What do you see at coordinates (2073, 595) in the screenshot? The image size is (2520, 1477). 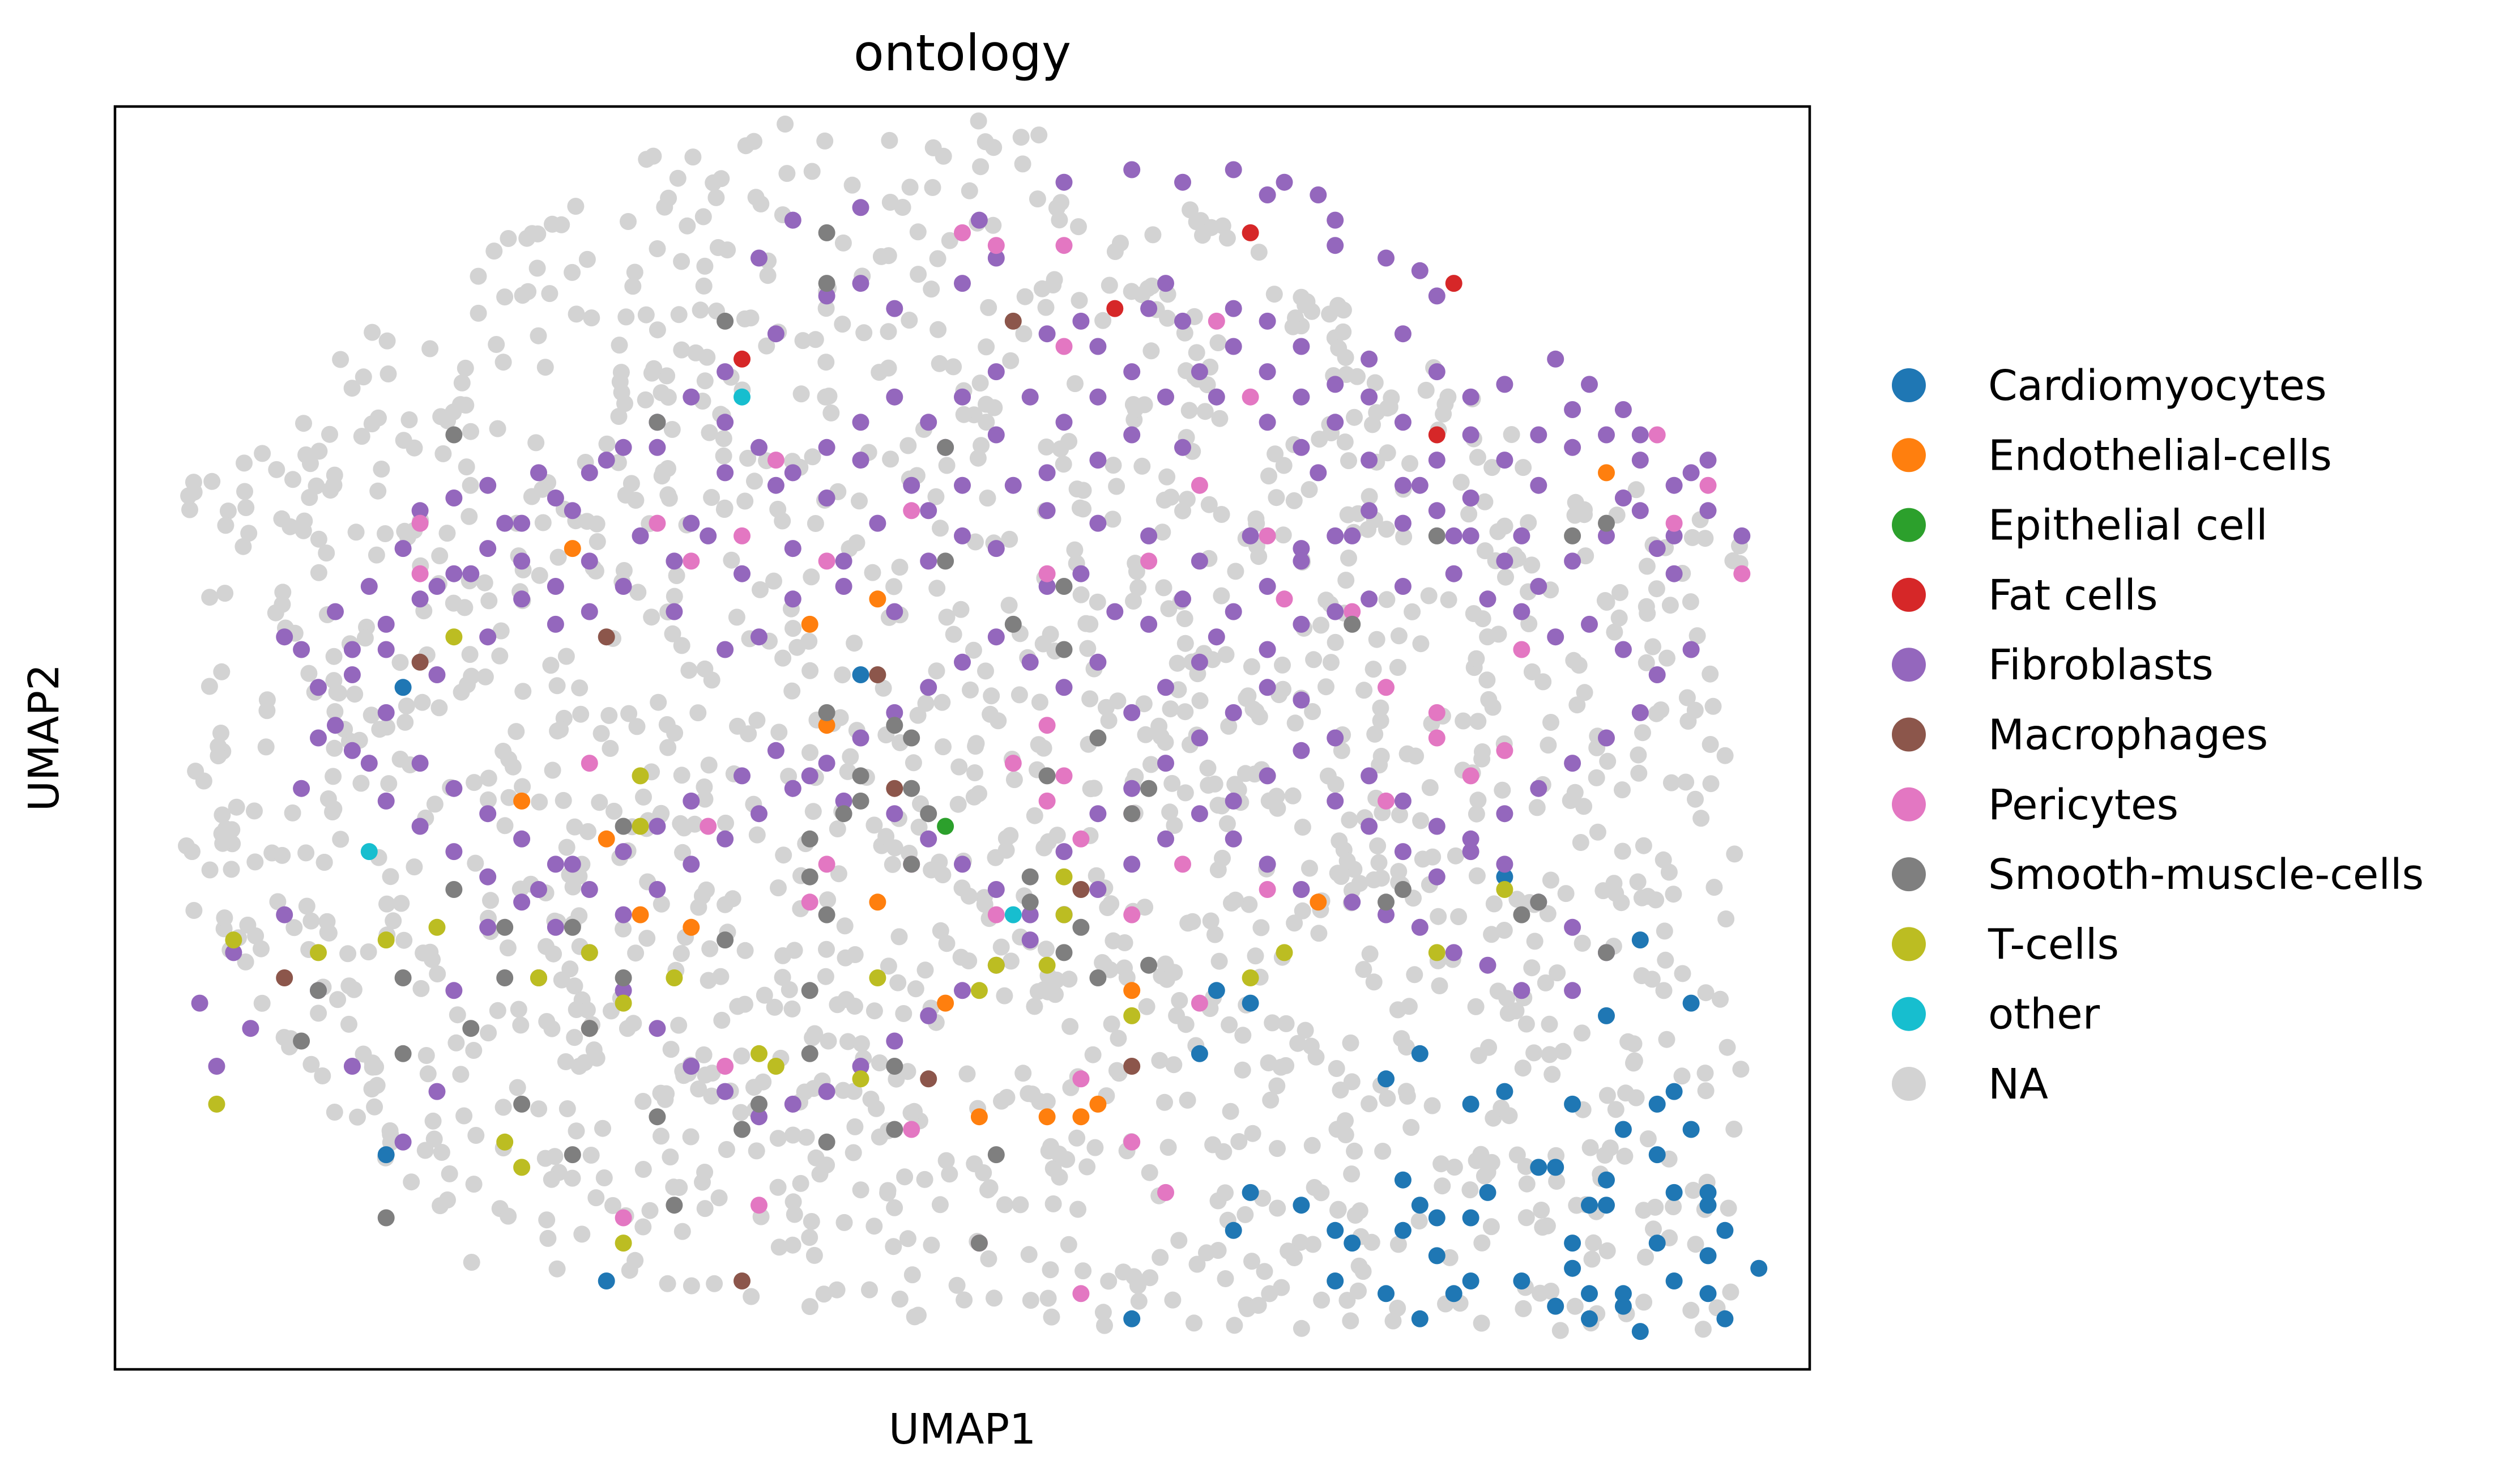 I see `legend-label-fat-cells: Fat cells` at bounding box center [2073, 595].